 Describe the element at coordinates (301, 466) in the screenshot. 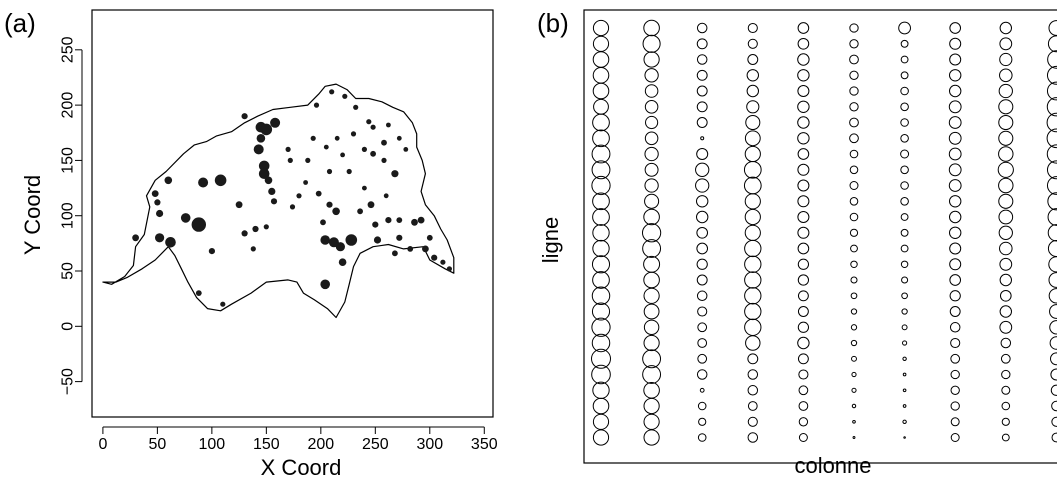

I see `x-axis-label: X Coord` at that location.